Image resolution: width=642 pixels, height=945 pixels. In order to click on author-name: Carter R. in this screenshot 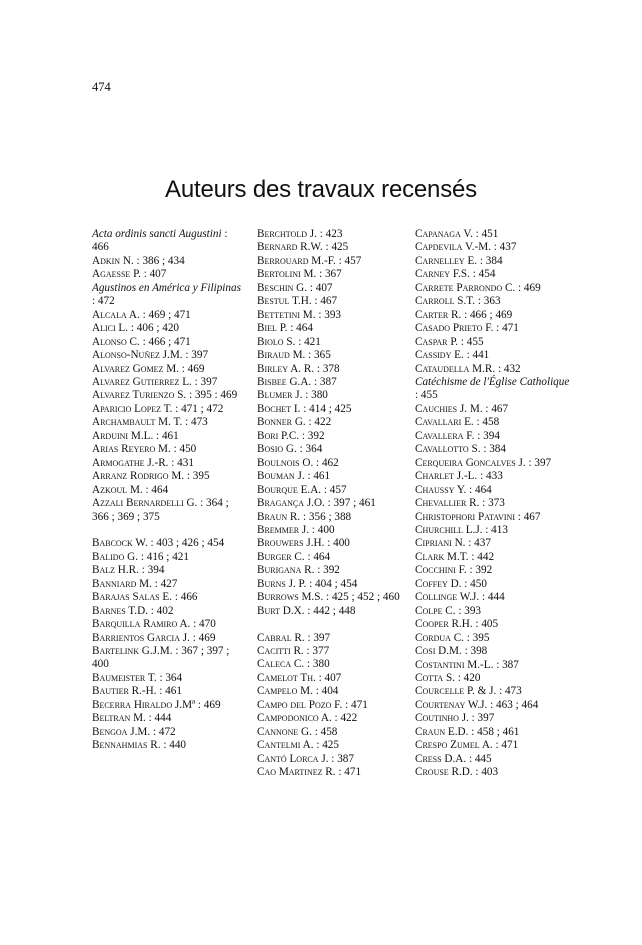, I will do `click(438, 314)`.